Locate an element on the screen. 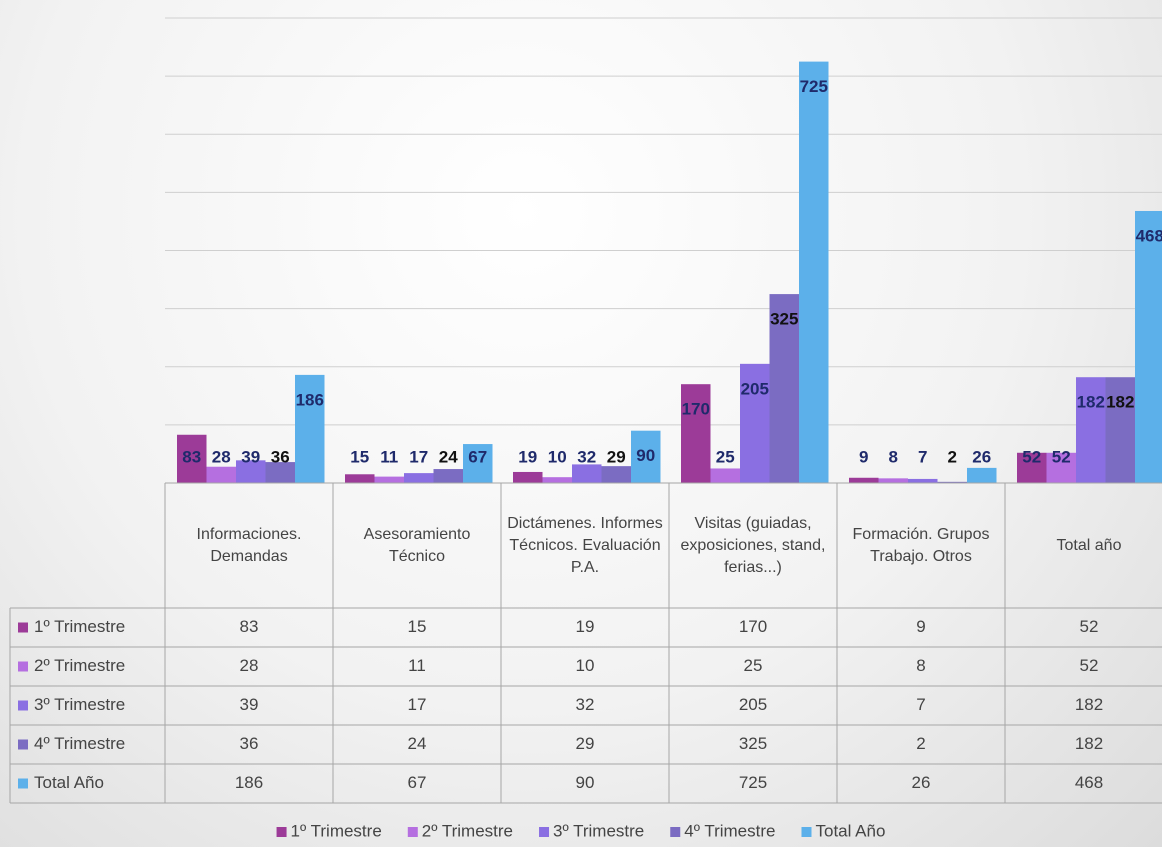 The image size is (1162, 847). data-label: 7 is located at coordinates (922, 456).